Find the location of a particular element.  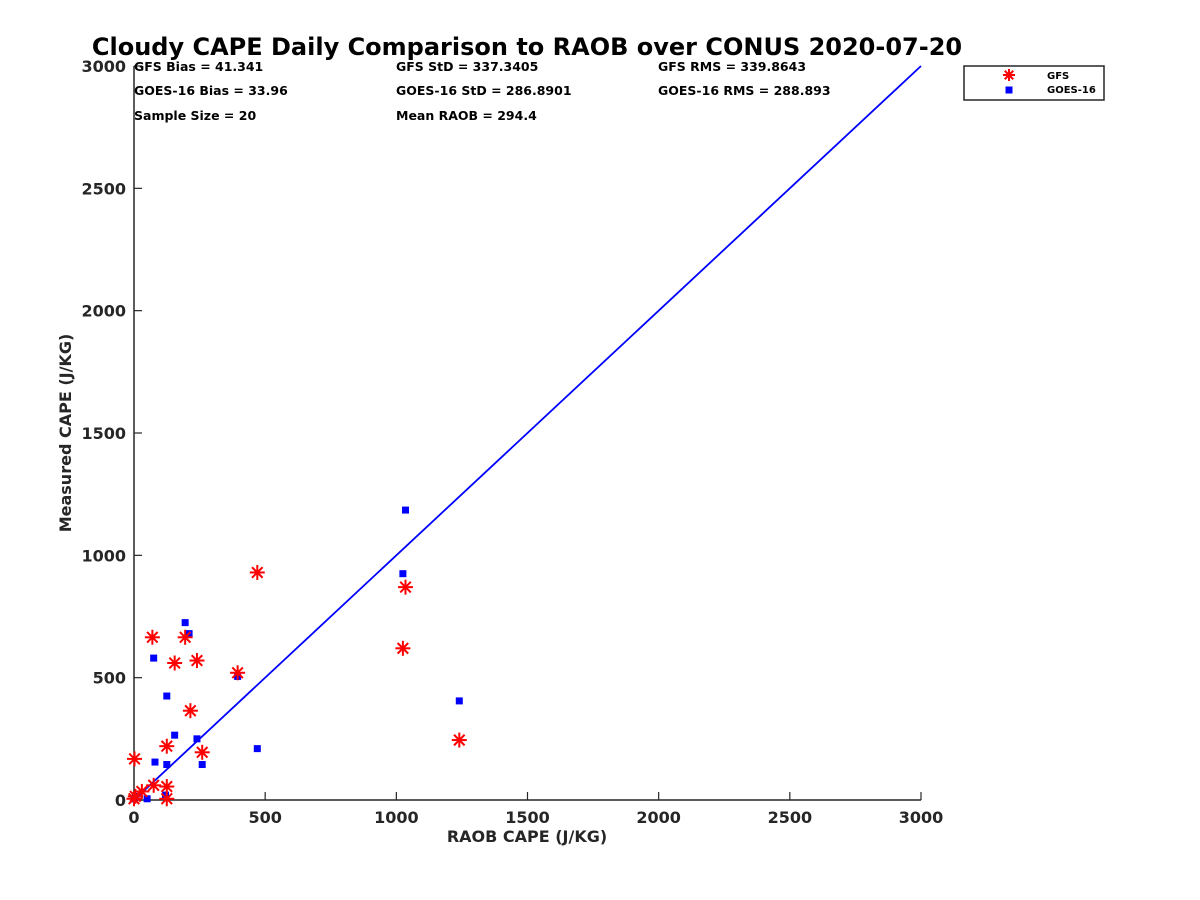

x-tick-label: 1000 is located at coordinates (396, 817).